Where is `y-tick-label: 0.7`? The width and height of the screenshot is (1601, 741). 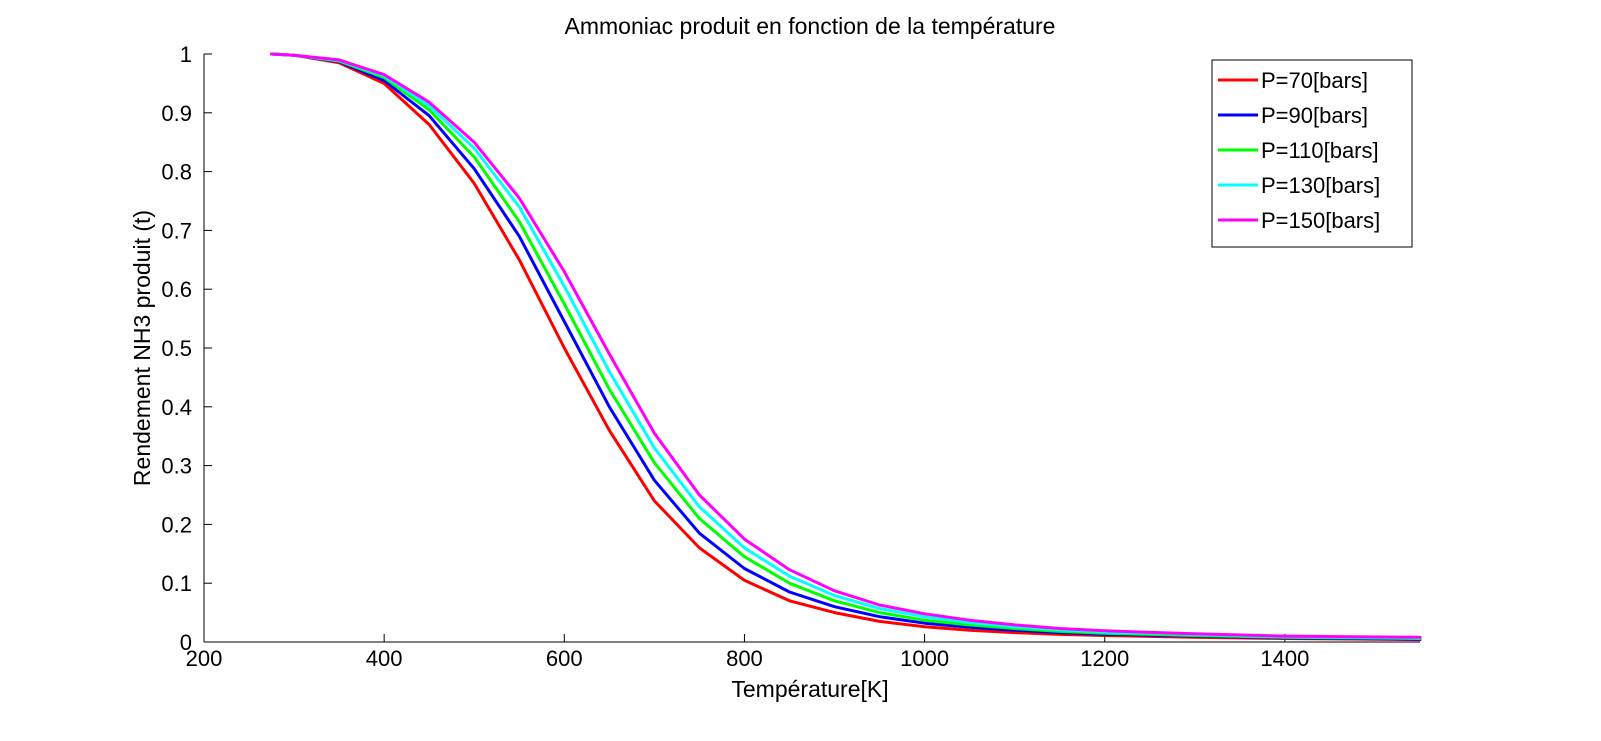
y-tick-label: 0.7 is located at coordinates (176, 230).